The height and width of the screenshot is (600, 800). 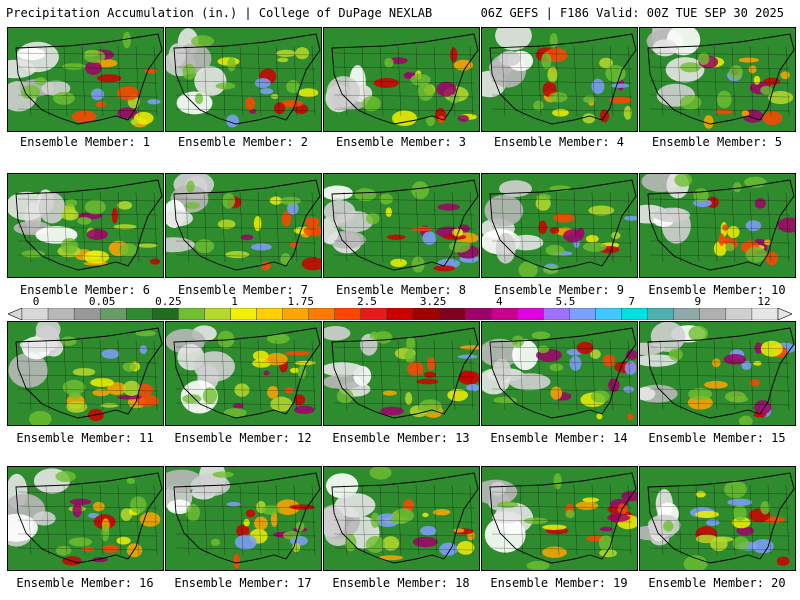 I want to click on member-caption-17: Ensemble Member: 17, so click(x=243, y=583).